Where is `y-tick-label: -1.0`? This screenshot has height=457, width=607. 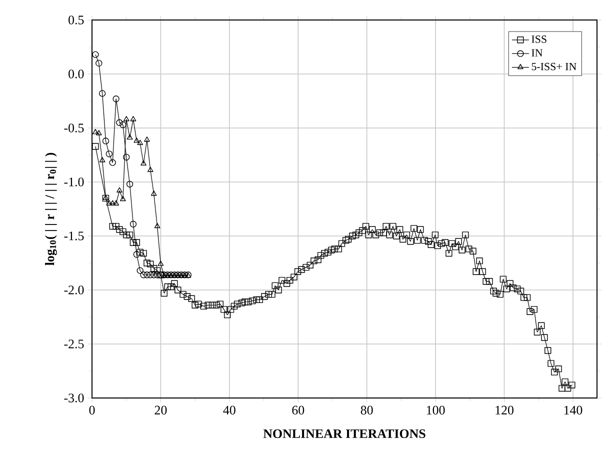
y-tick-label: -1.0 is located at coordinates (74, 182).